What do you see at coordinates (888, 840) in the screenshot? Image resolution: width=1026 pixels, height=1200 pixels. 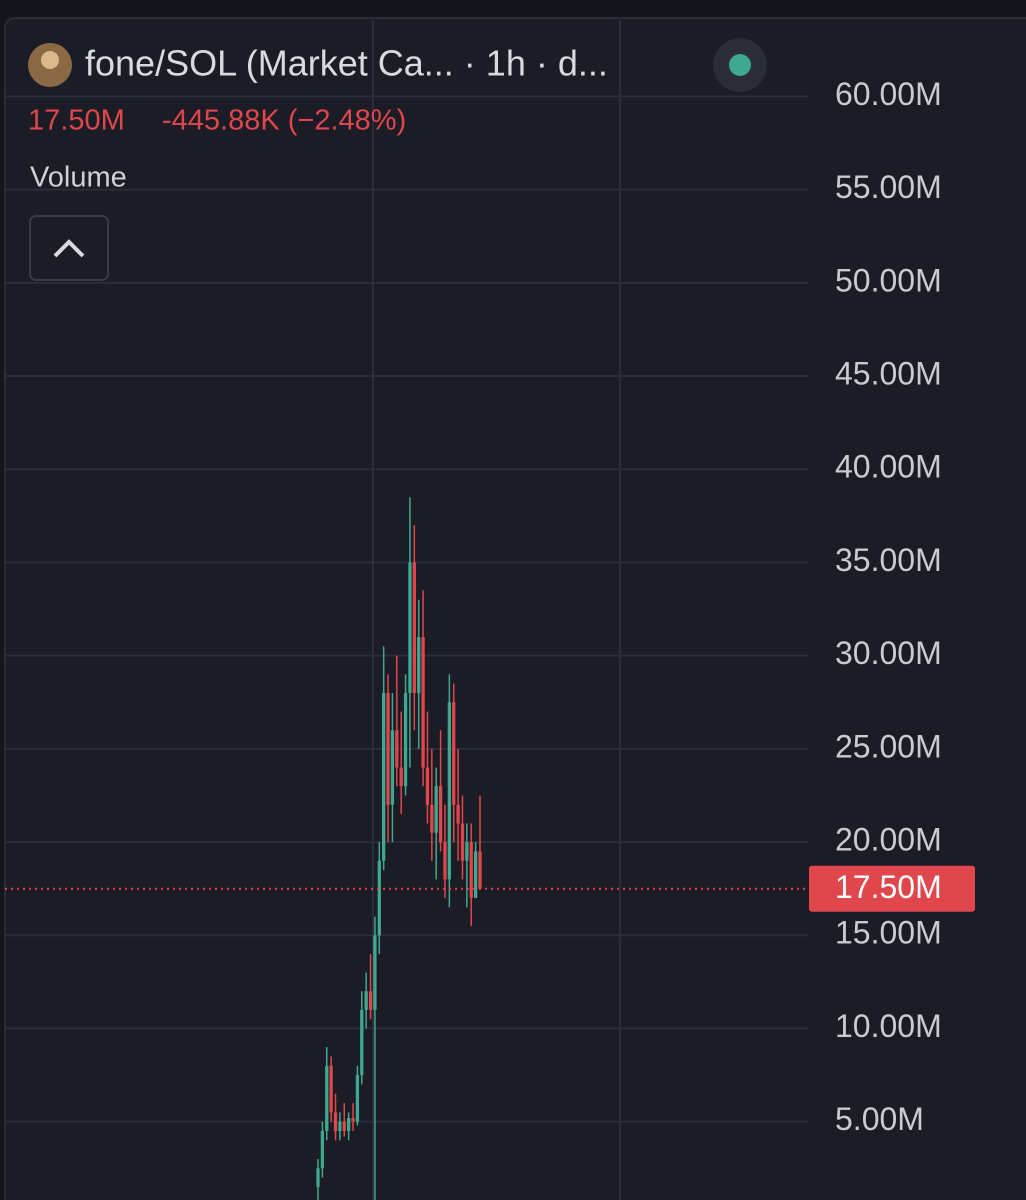 I see `y-tick-label: 20.00M` at bounding box center [888, 840].